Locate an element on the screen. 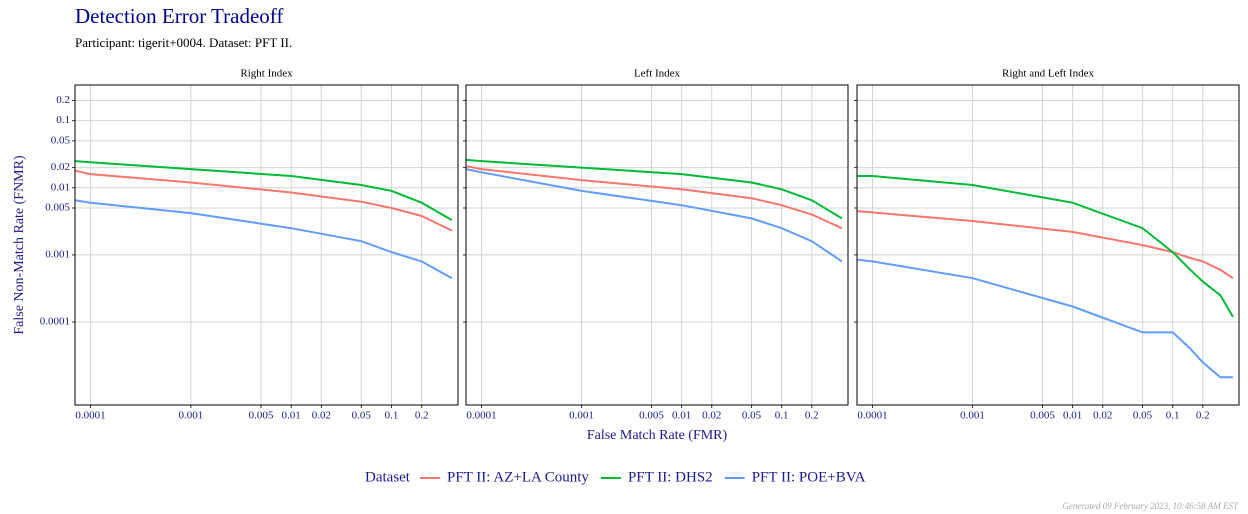  panel-title: Right and Left Index is located at coordinates (1048, 74).